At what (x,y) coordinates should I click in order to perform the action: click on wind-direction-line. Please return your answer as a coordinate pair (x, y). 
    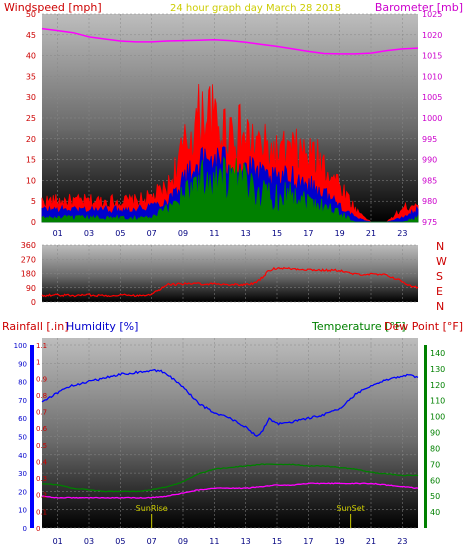
    Looking at the image, I should click on (230, 282).